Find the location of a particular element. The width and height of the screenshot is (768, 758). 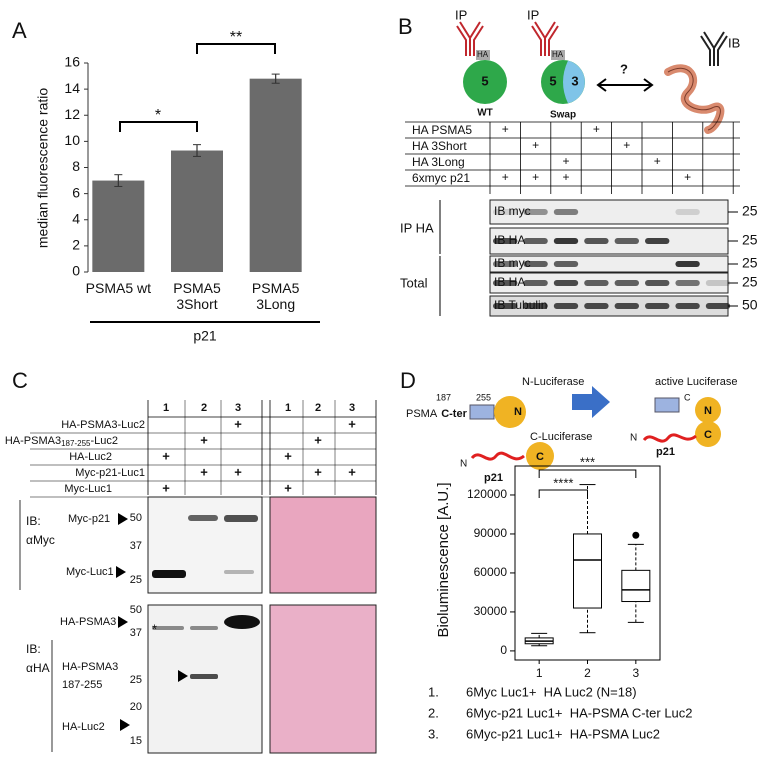

significance: **** is located at coordinates (563, 482).